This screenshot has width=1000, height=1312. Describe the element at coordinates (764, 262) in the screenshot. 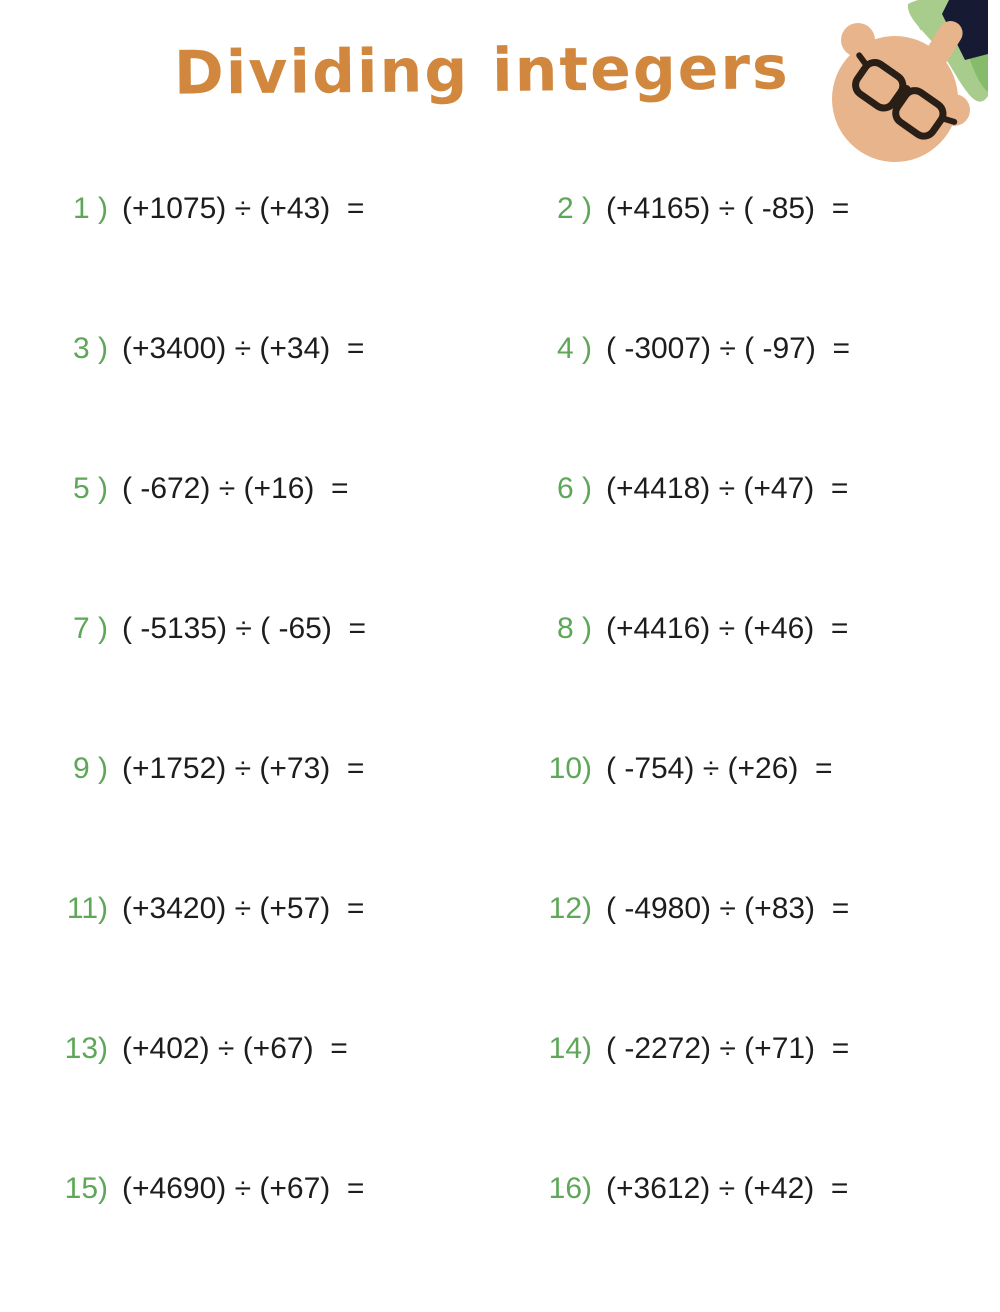

I see `problem-item-2: 2 ) (+4165) ÷ ( -85) =` at that location.